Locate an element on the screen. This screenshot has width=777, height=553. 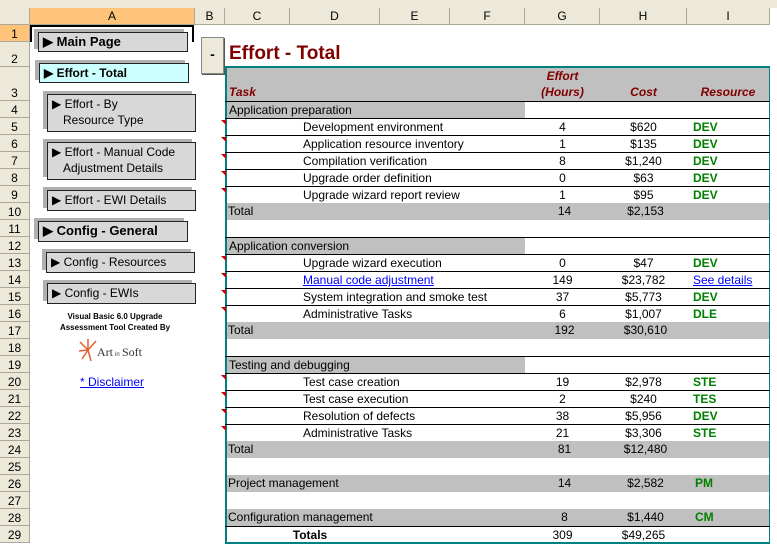
effort-manual-code-button: ▶ Effort - Manual Code Adjustment Details is located at coordinates (121, 161).